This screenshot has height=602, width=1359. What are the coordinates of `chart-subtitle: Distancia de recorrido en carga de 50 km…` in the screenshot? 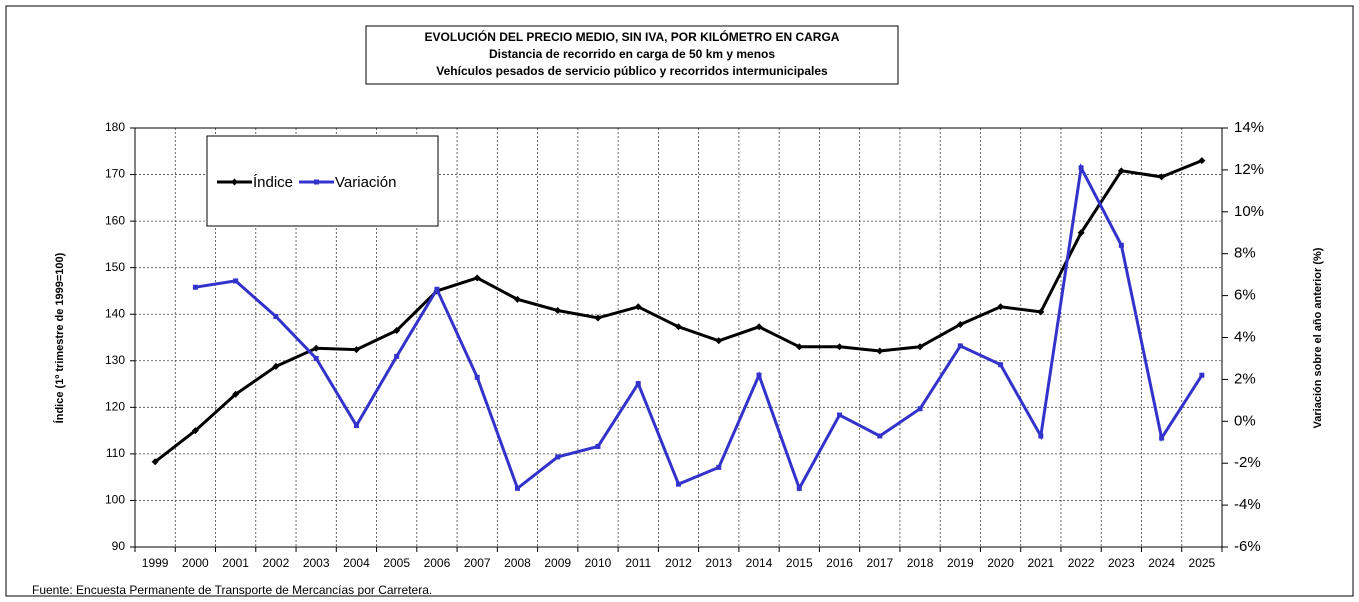 It's located at (632, 54).